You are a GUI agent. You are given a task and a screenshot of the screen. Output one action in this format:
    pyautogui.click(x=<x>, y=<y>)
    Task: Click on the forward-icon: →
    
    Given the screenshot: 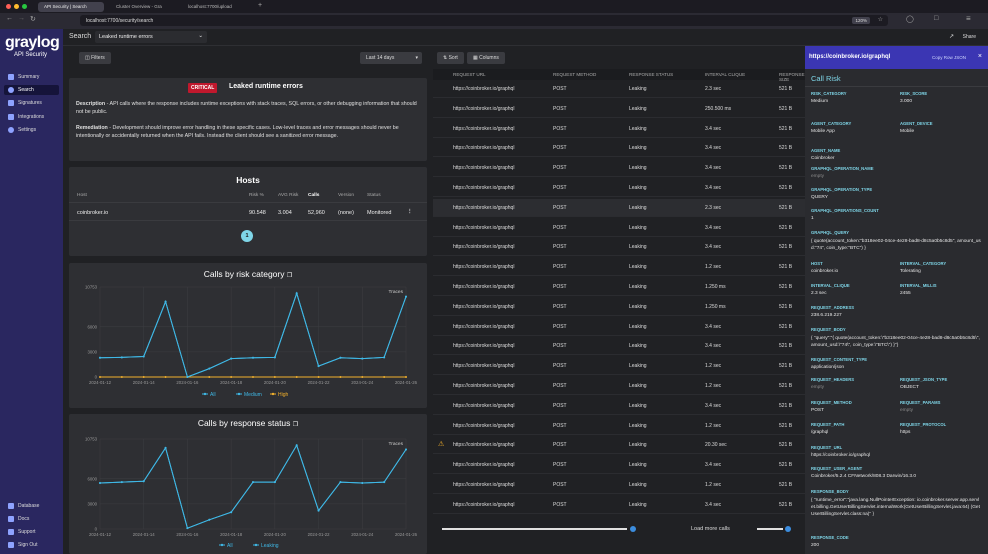 What is the action you would take?
    pyautogui.click(x=21, y=18)
    